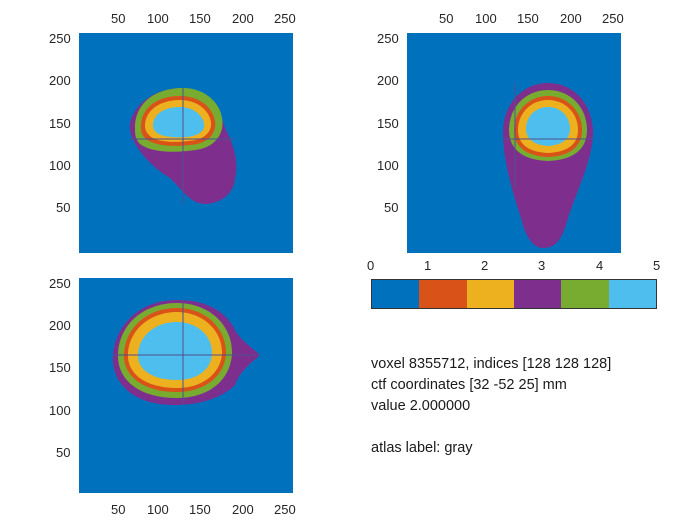 This screenshot has height=525, width=700. I want to click on sagittal-white, so click(179, 122).